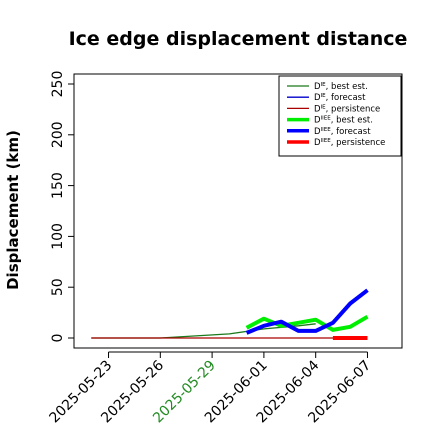 The image size is (440, 440). I want to click on y-axis-label: Displacement (km), so click(13, 210).